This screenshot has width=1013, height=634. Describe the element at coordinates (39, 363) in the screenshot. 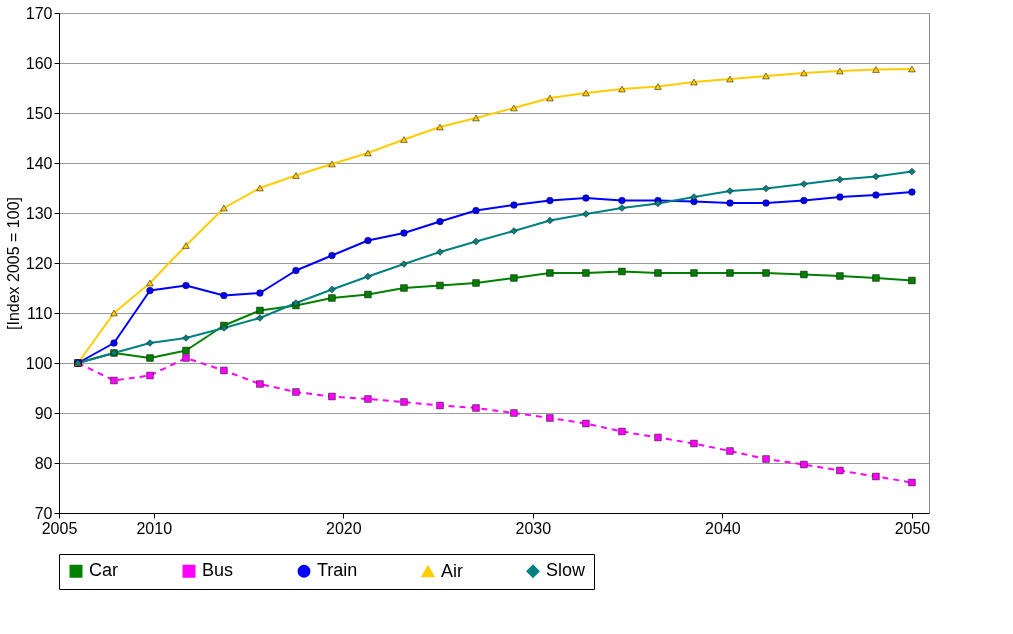

I see `y-tick-label: 100` at that location.